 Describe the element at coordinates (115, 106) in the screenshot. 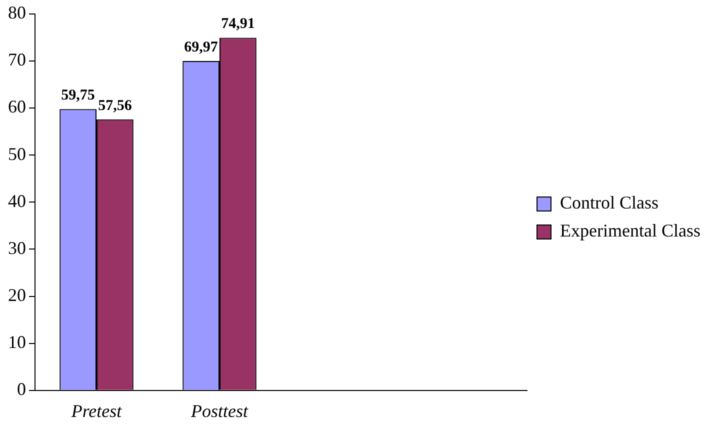

I see `data-label: 57,56` at that location.